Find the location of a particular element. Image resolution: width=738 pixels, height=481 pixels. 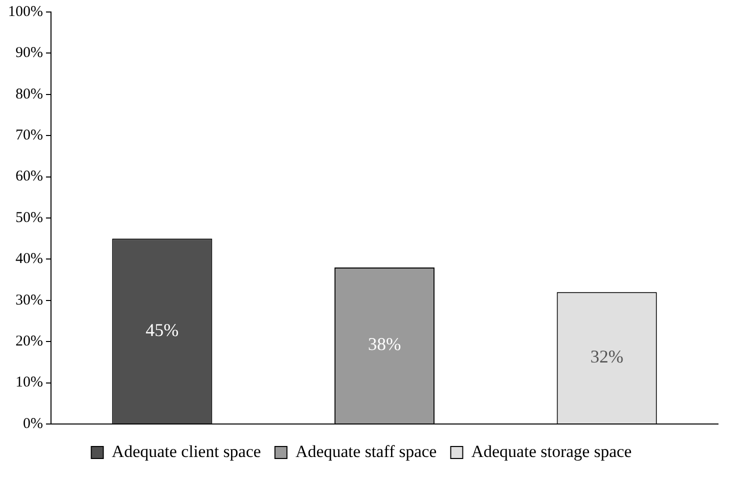

y-tick-label: 80% is located at coordinates (29, 94).